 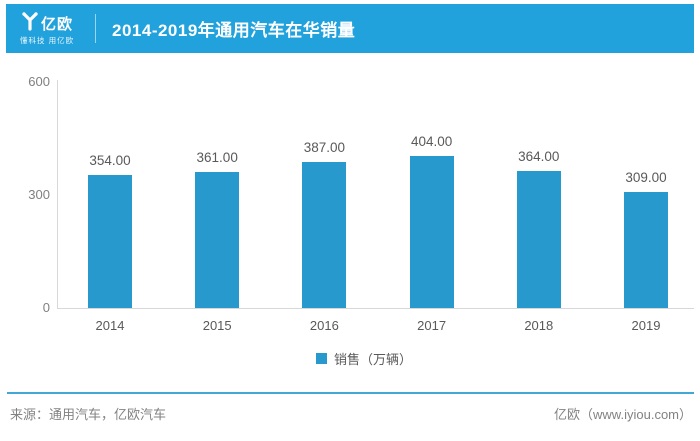 I want to click on brand-sprout-icon, so click(x=30, y=21).